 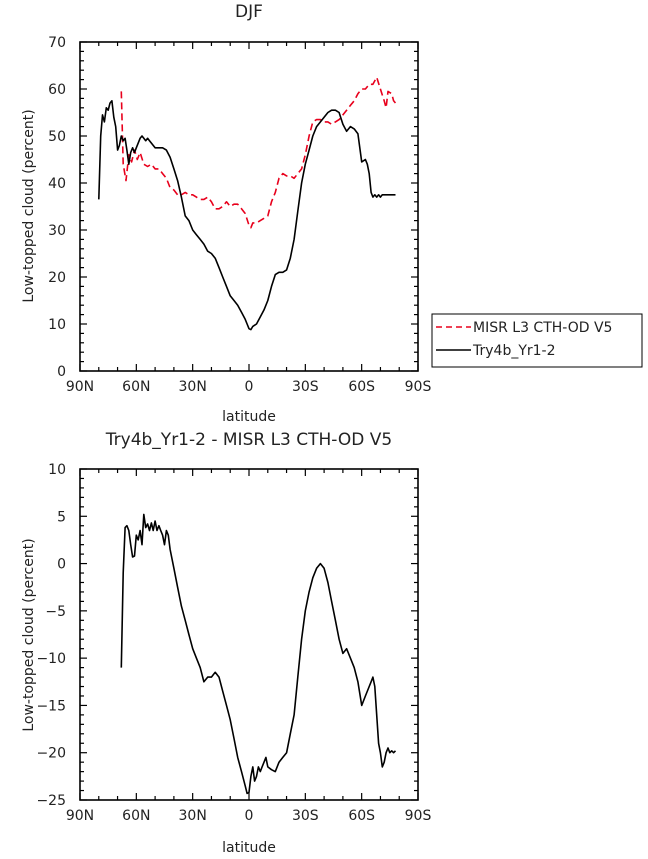 I want to click on legend-label-try4b: Try4b_Yr1-2, so click(x=514, y=351).